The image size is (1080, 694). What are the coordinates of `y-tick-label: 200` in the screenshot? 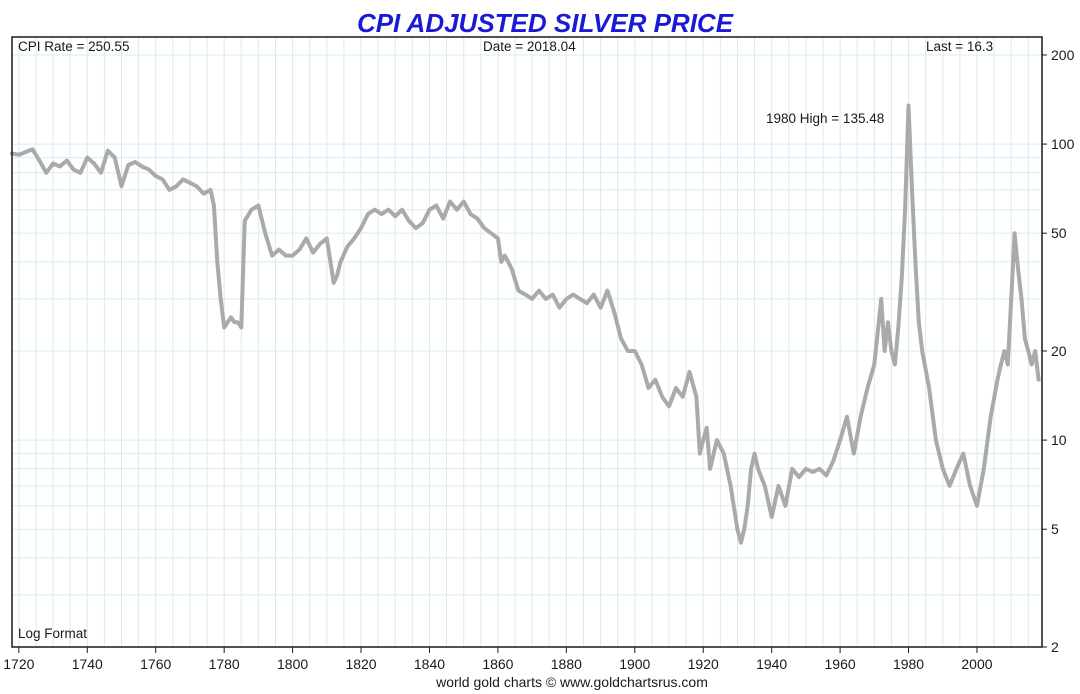 It's located at (1063, 55).